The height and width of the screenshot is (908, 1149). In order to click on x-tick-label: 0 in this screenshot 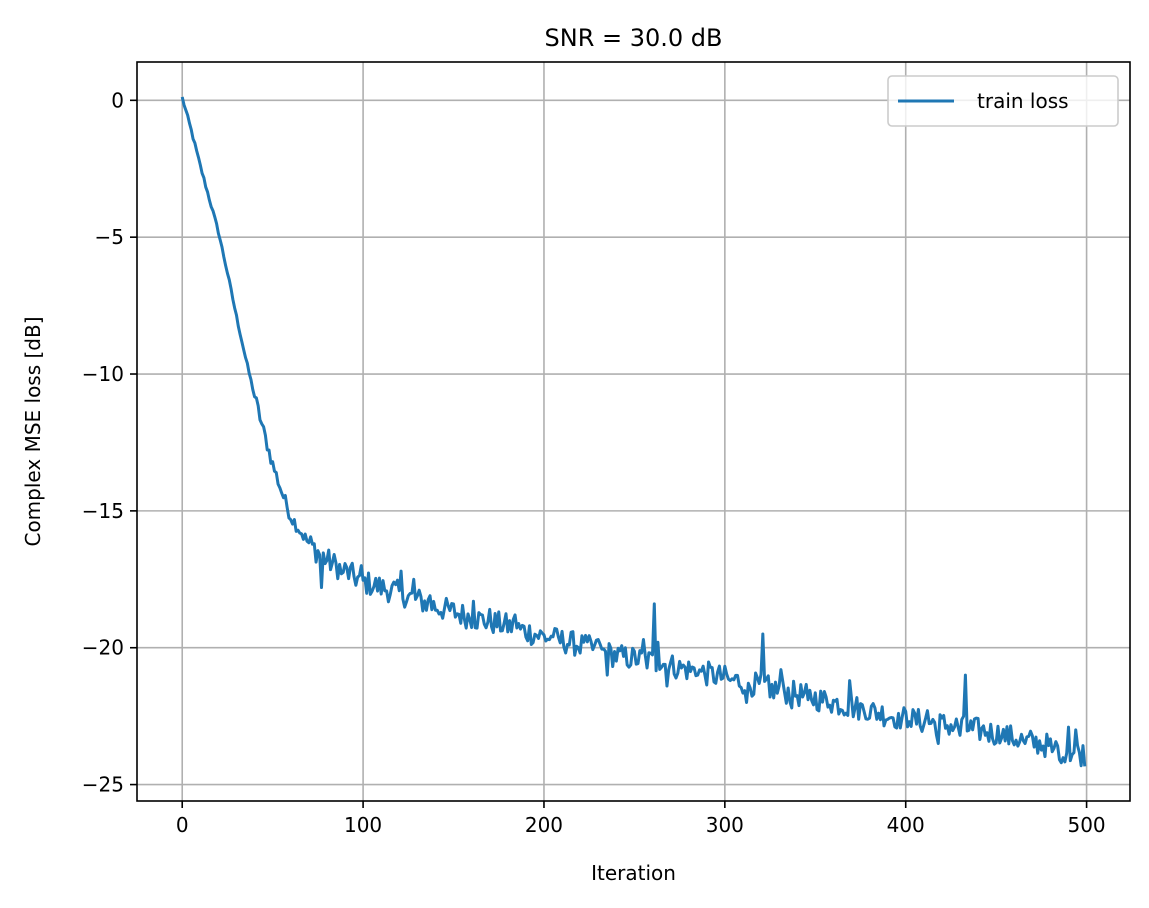, I will do `click(182, 825)`.